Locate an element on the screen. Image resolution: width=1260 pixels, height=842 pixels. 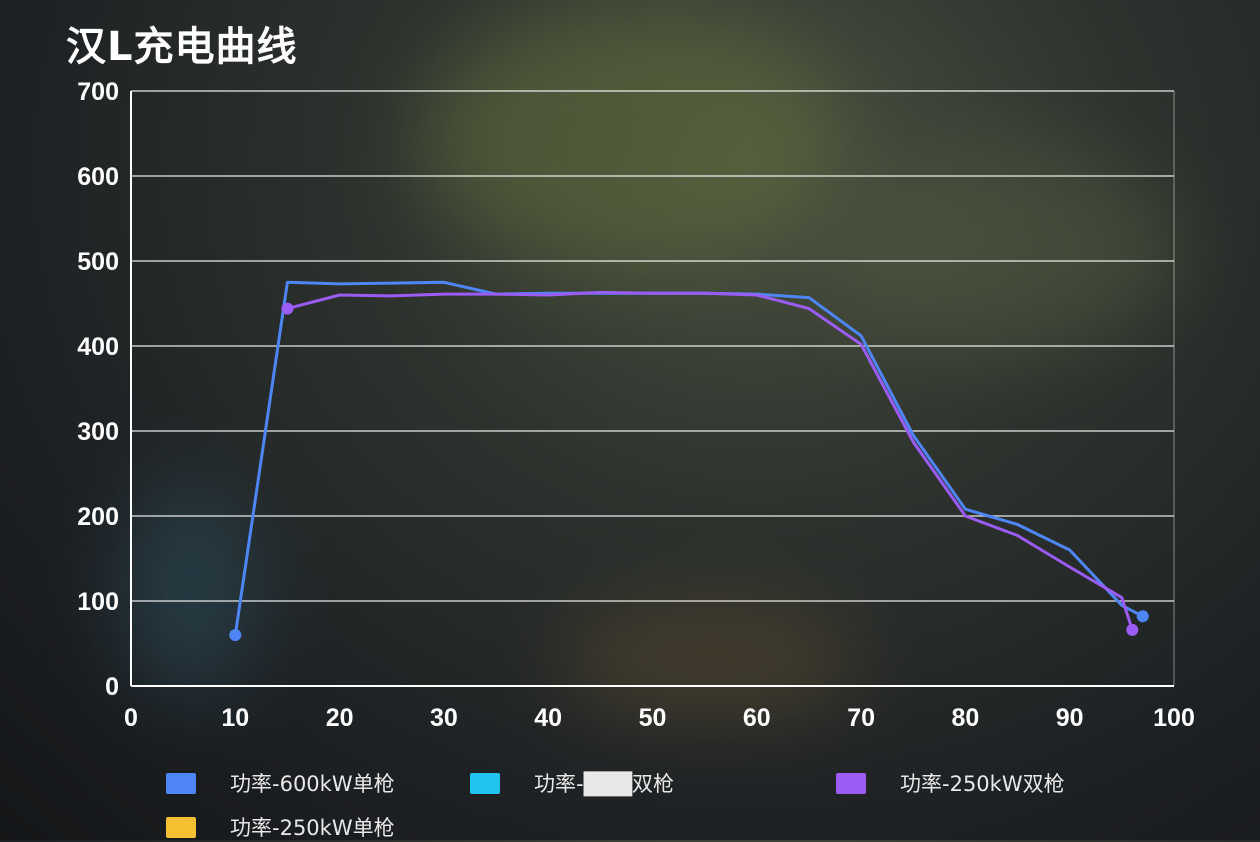
x-tick-label: 80 is located at coordinates (965, 718).